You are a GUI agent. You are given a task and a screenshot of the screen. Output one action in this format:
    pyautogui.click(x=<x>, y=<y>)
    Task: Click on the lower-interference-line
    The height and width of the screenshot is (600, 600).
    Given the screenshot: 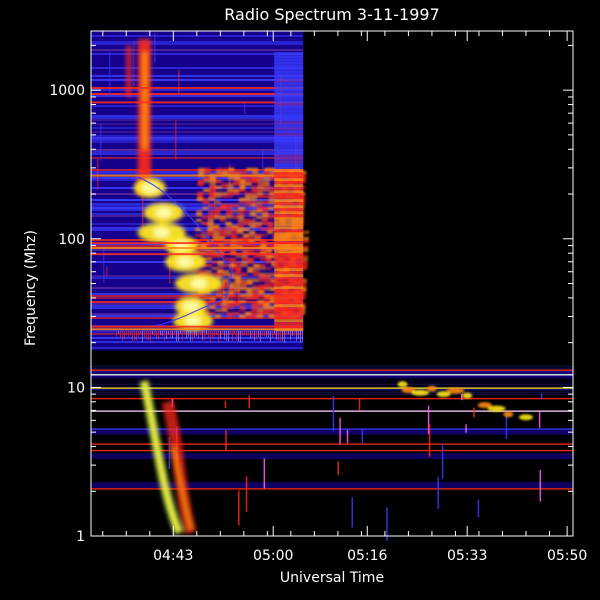 What is the action you would take?
    pyautogui.click(x=332, y=375)
    